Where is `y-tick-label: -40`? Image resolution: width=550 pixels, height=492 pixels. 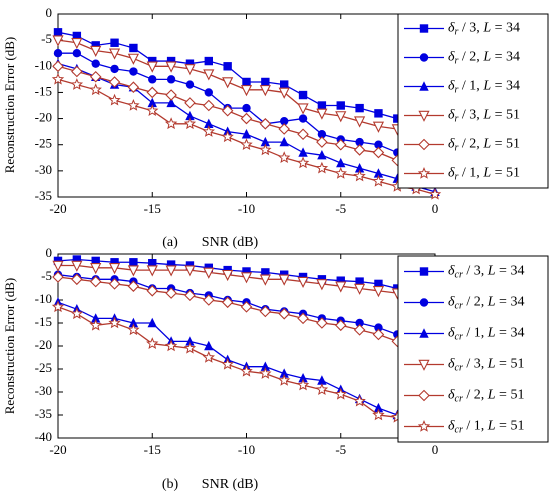
y-tick-label: -40 is located at coordinates (43, 436).